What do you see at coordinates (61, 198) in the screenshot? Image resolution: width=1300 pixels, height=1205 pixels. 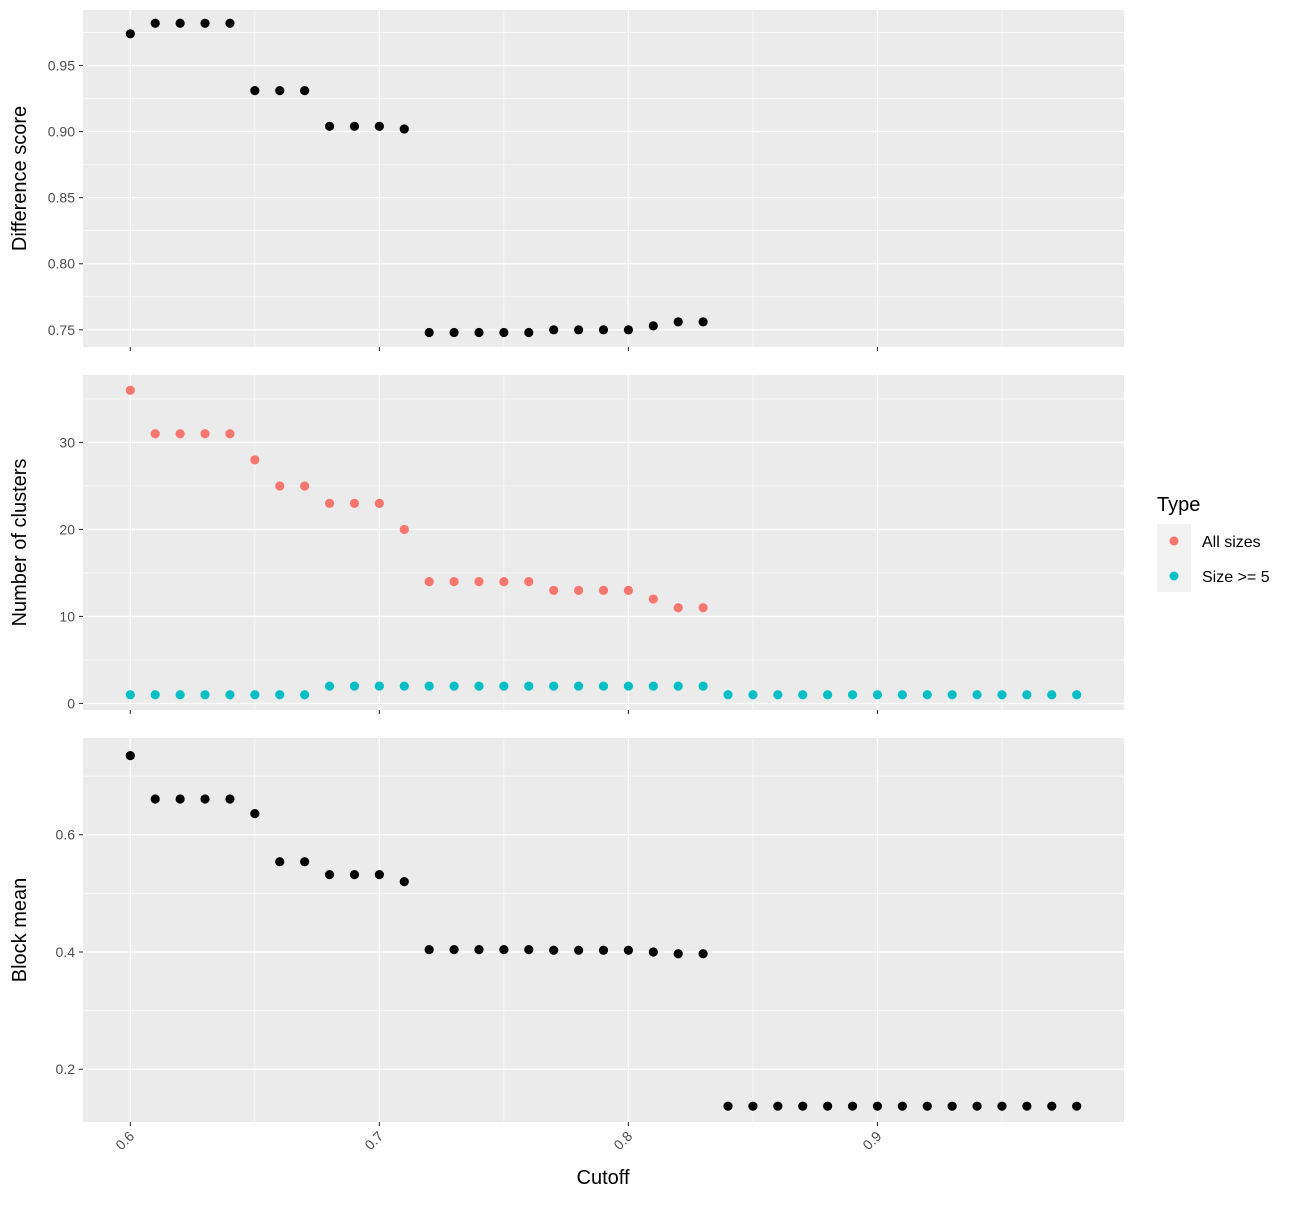 I see `y-tick-label: 0.85` at bounding box center [61, 198].